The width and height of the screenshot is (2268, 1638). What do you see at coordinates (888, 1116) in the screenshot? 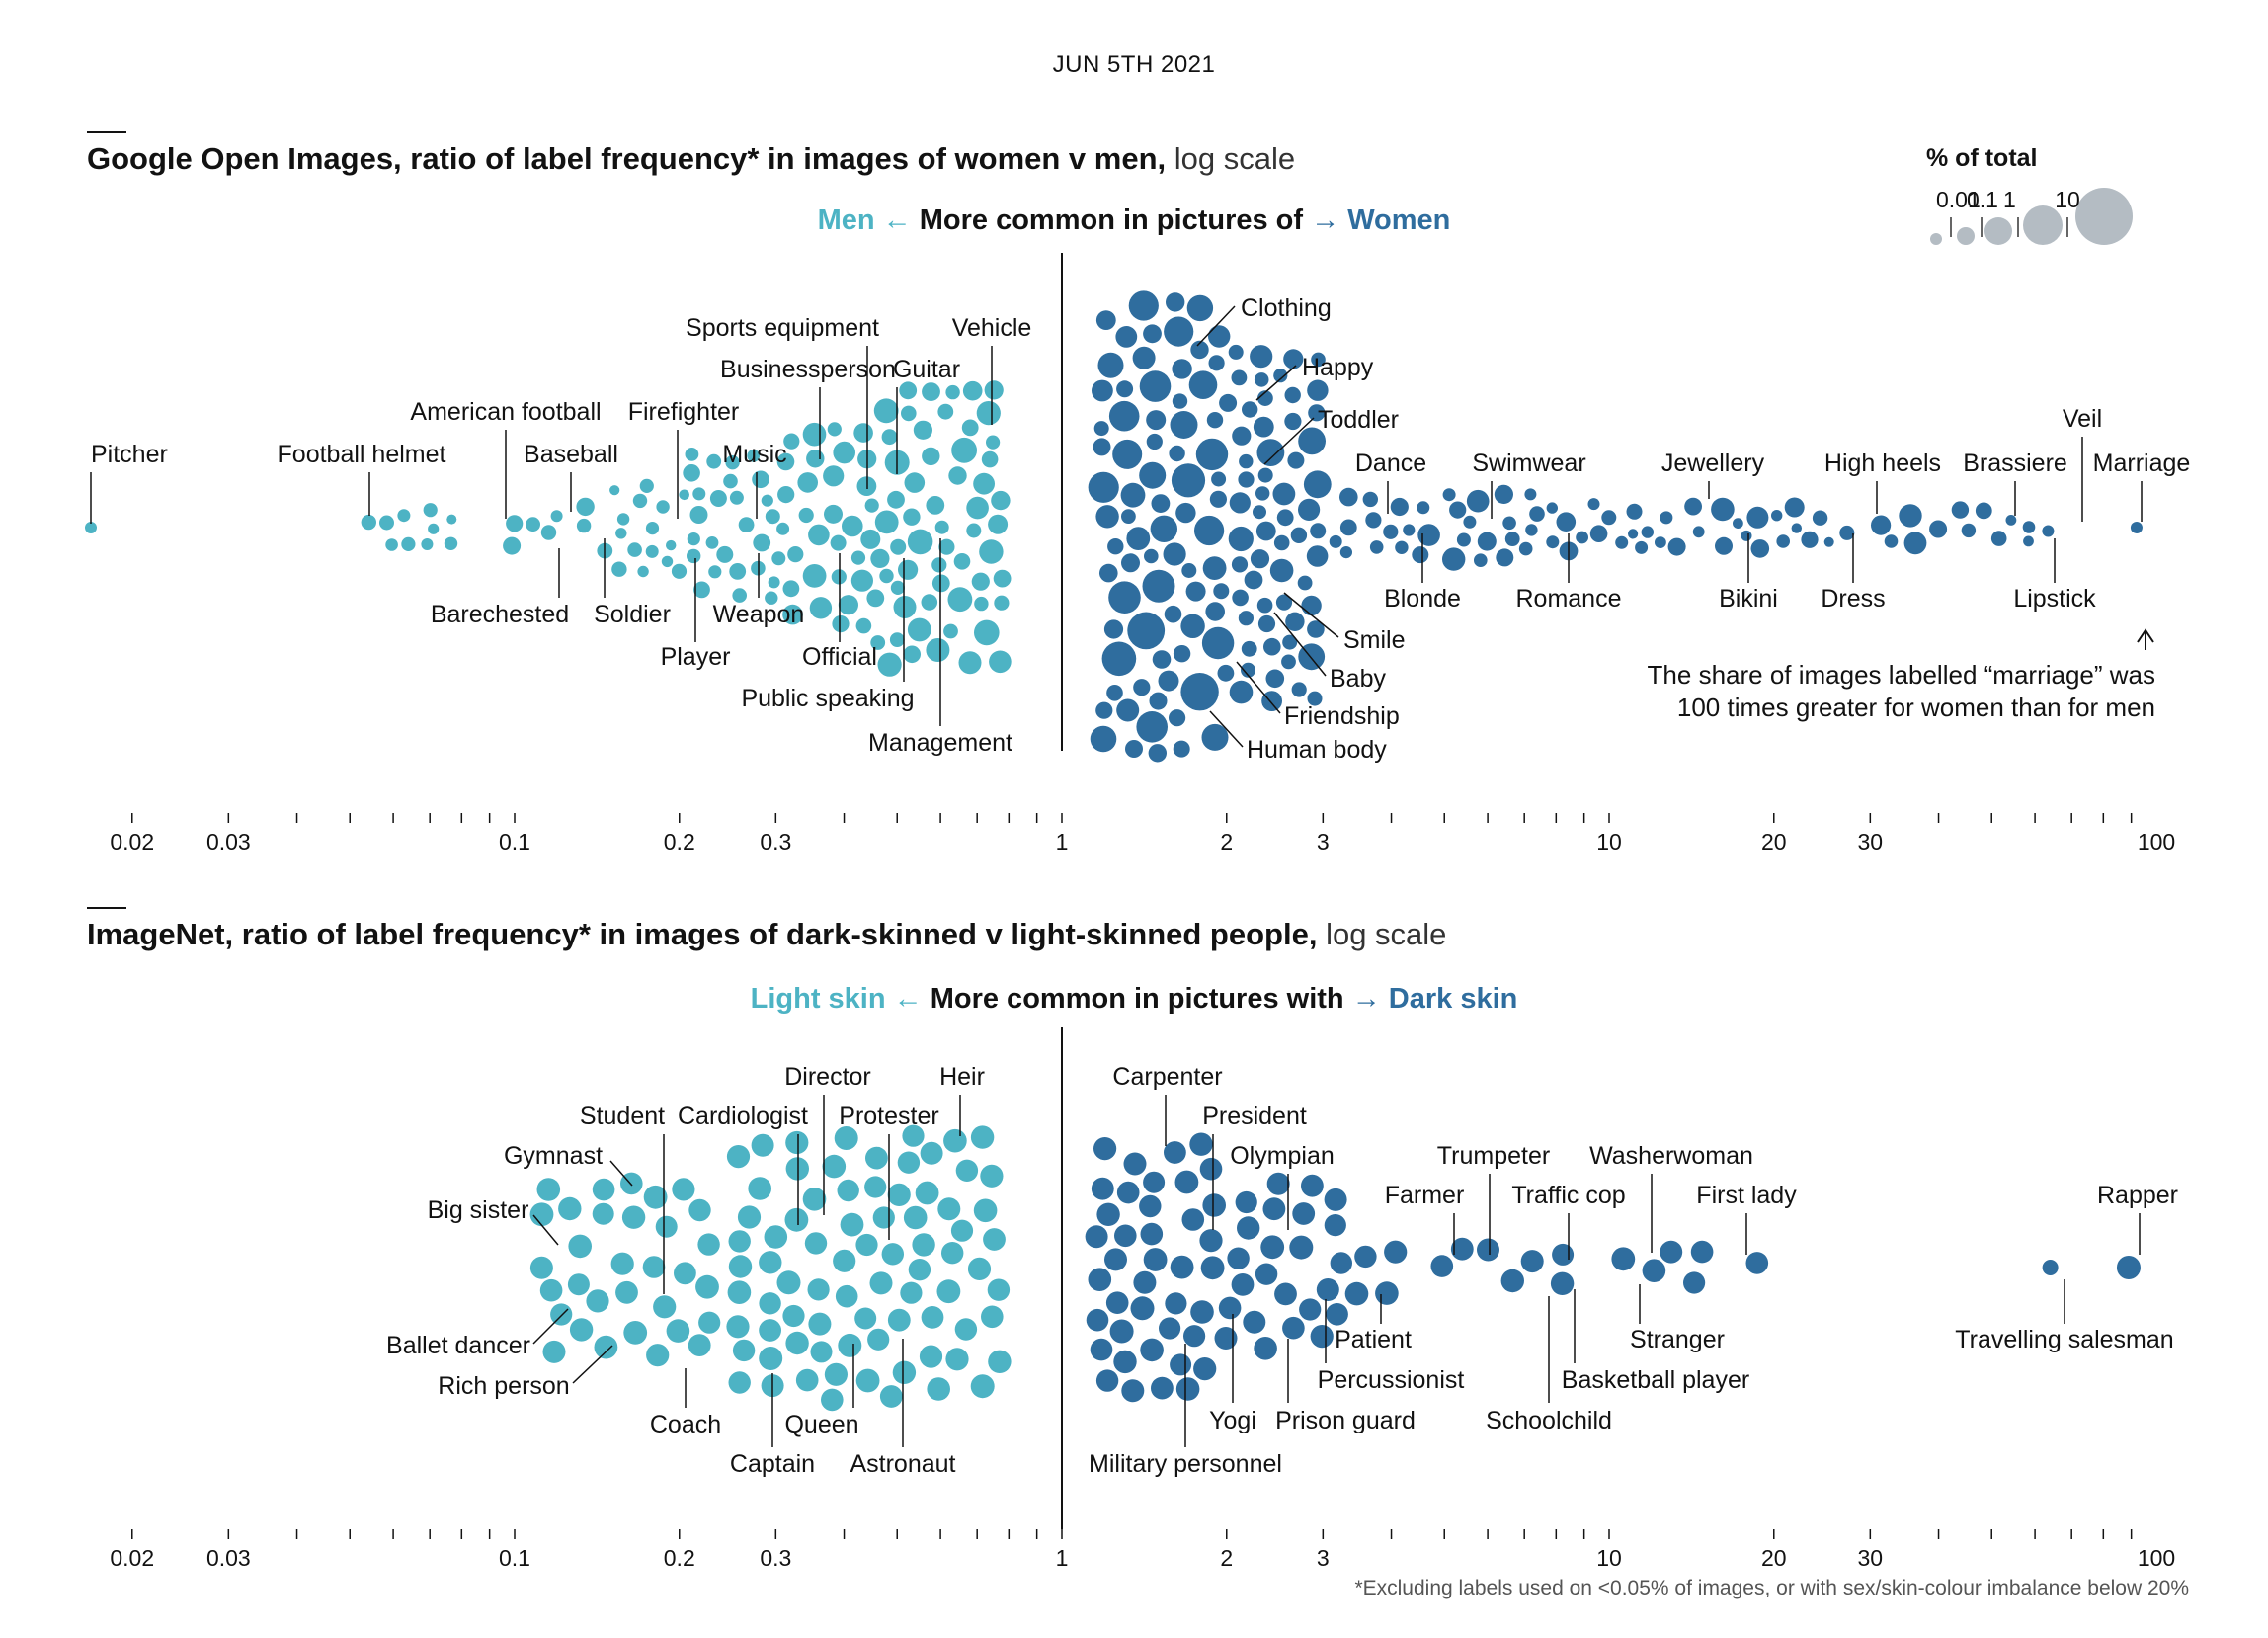
I see `point-label: Protester` at bounding box center [888, 1116].